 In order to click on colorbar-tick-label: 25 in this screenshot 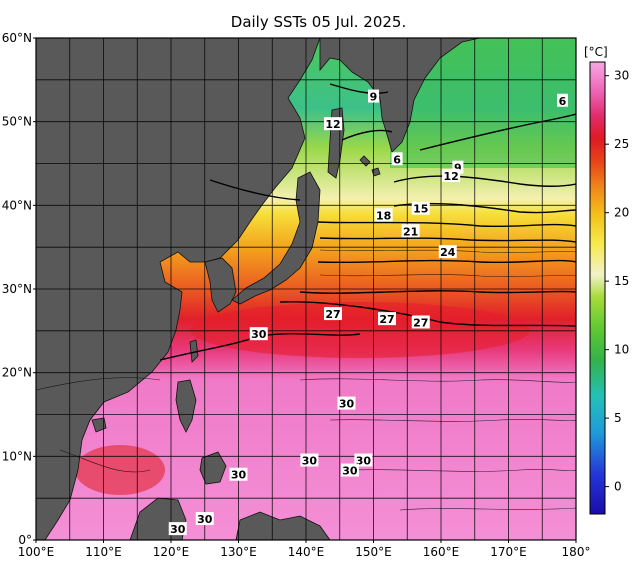, I will do `click(621, 144)`.